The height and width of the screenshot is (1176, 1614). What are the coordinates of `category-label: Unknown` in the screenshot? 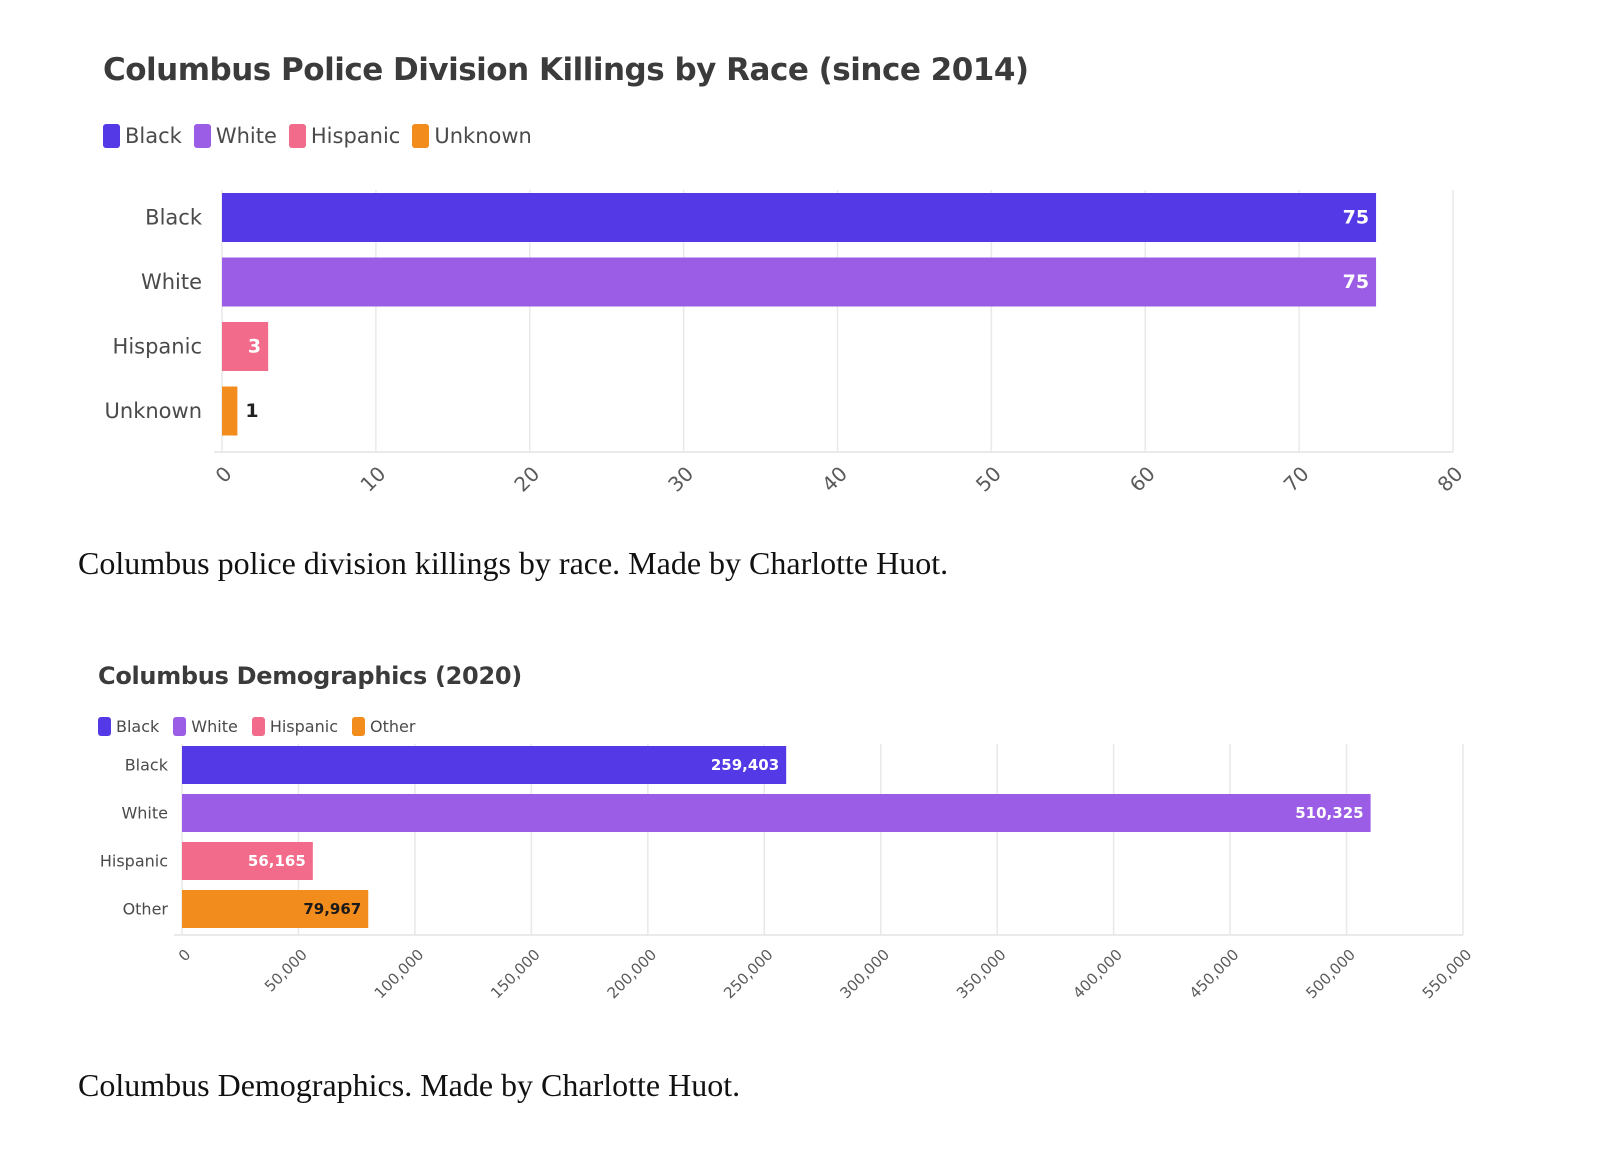 It's located at (153, 411).